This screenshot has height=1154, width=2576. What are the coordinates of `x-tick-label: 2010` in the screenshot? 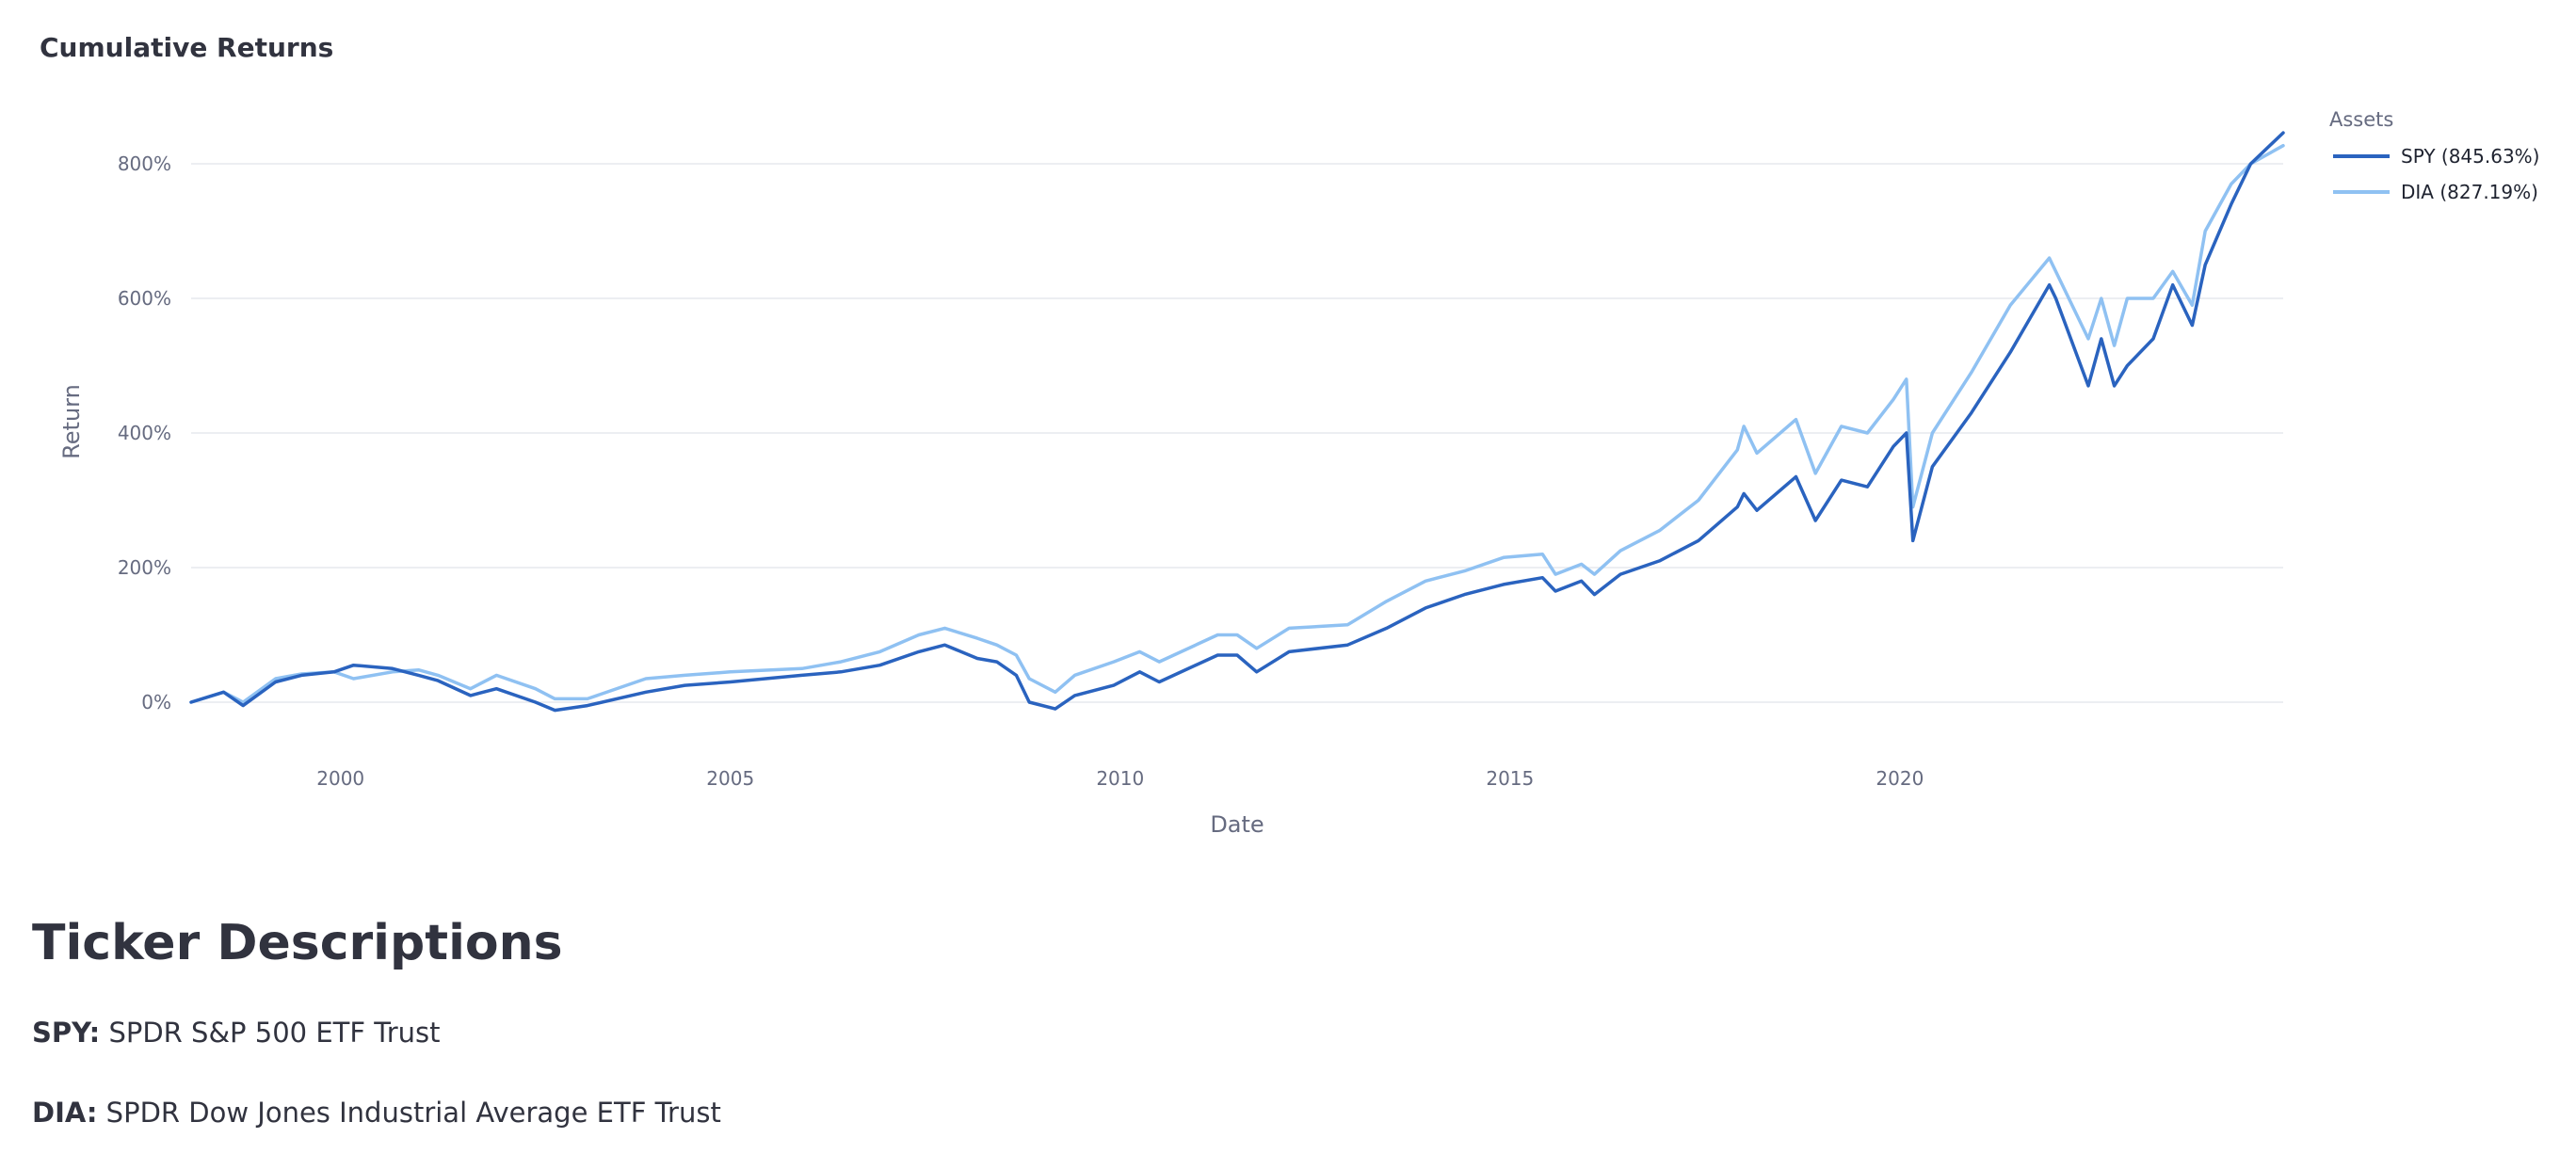 It's located at (1120, 778).